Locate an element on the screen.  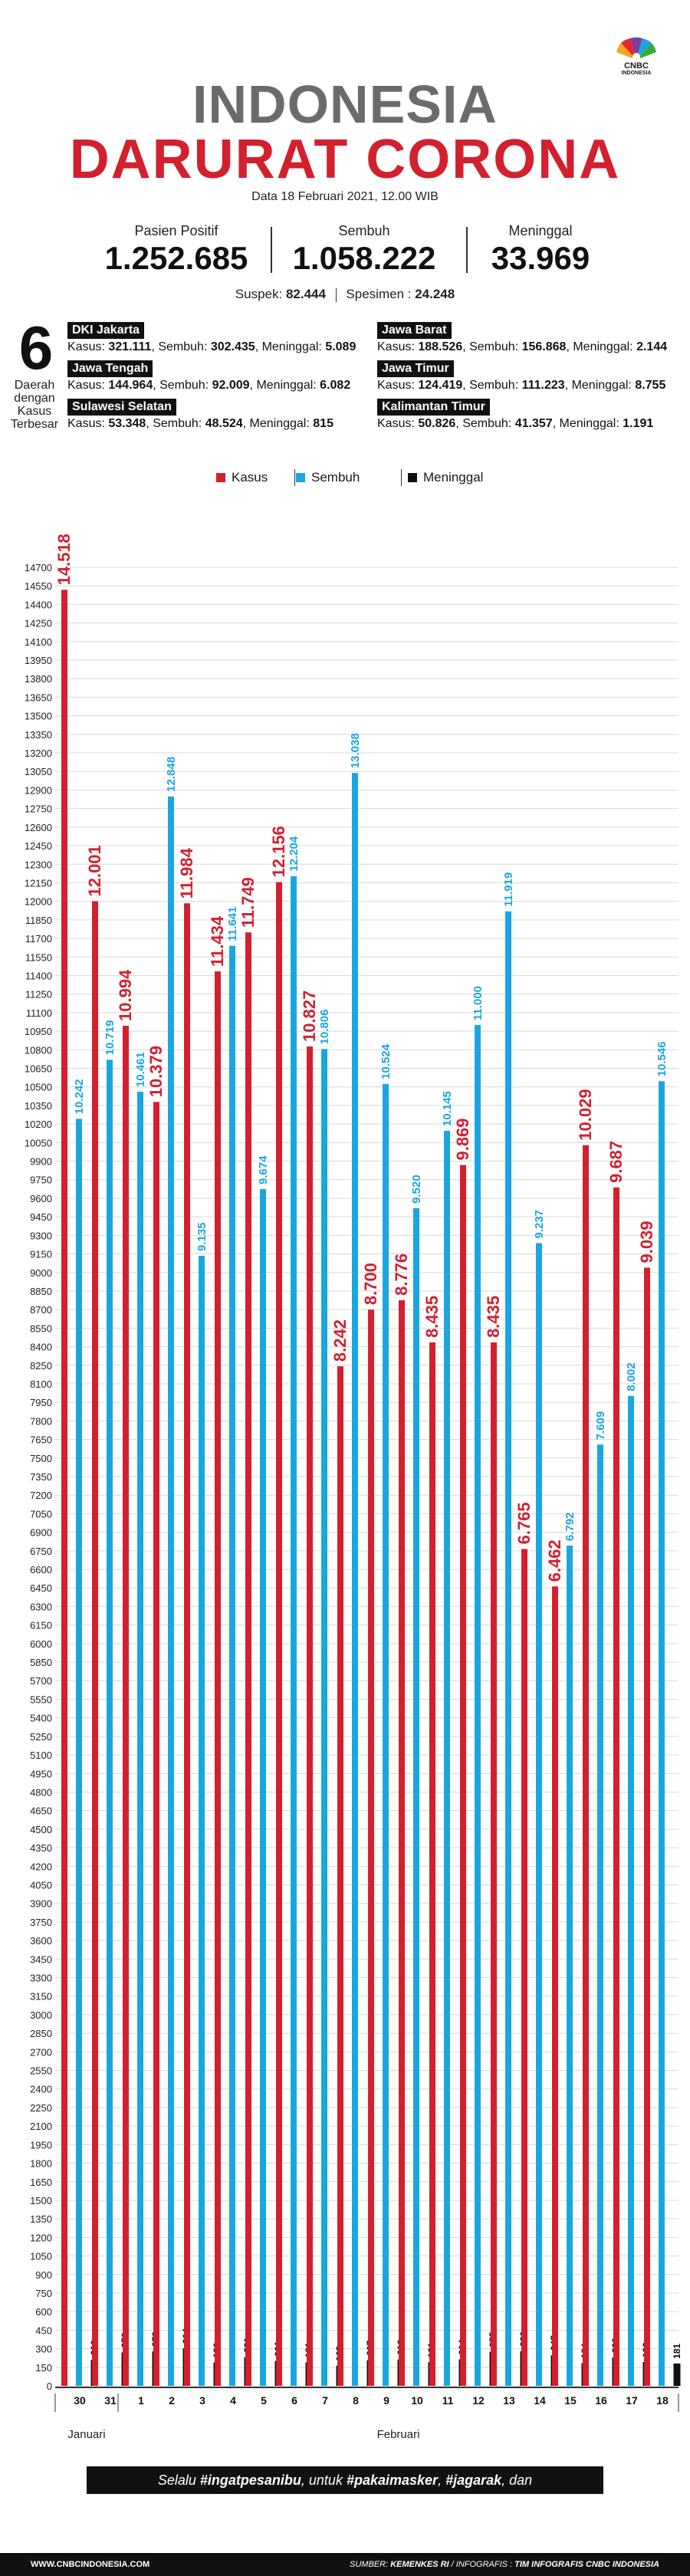
x-tick-label: 4 is located at coordinates (233, 2400).